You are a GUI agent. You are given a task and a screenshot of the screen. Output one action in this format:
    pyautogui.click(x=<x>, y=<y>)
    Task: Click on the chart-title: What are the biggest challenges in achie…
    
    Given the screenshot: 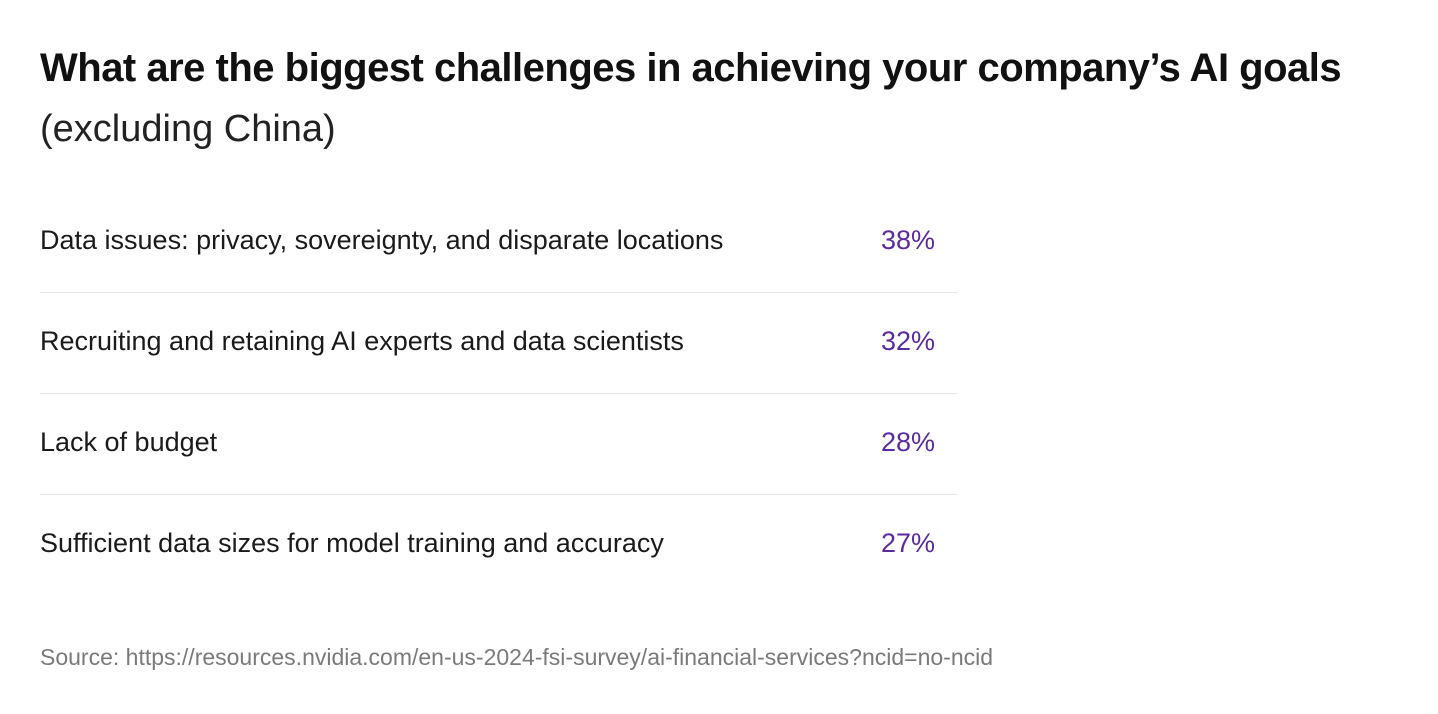 What is the action you would take?
    pyautogui.click(x=691, y=68)
    